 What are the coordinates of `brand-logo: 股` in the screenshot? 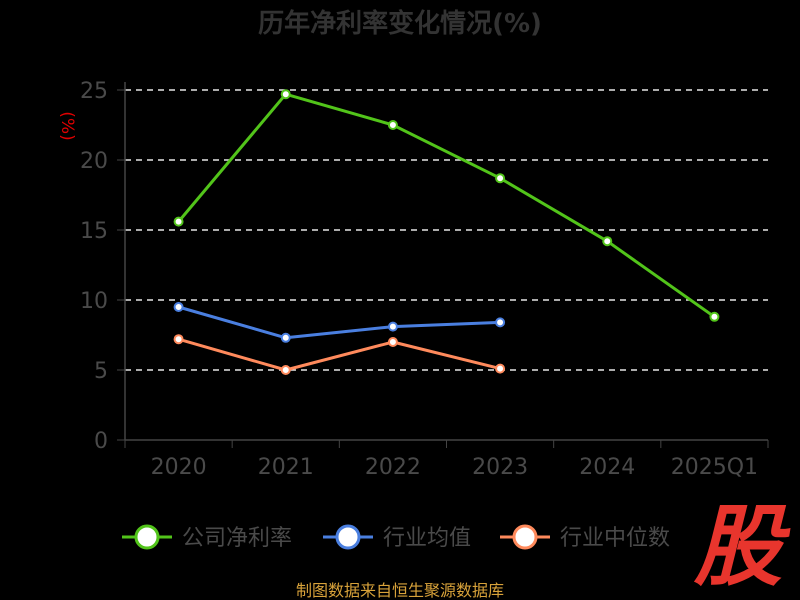 It's located at (742, 546).